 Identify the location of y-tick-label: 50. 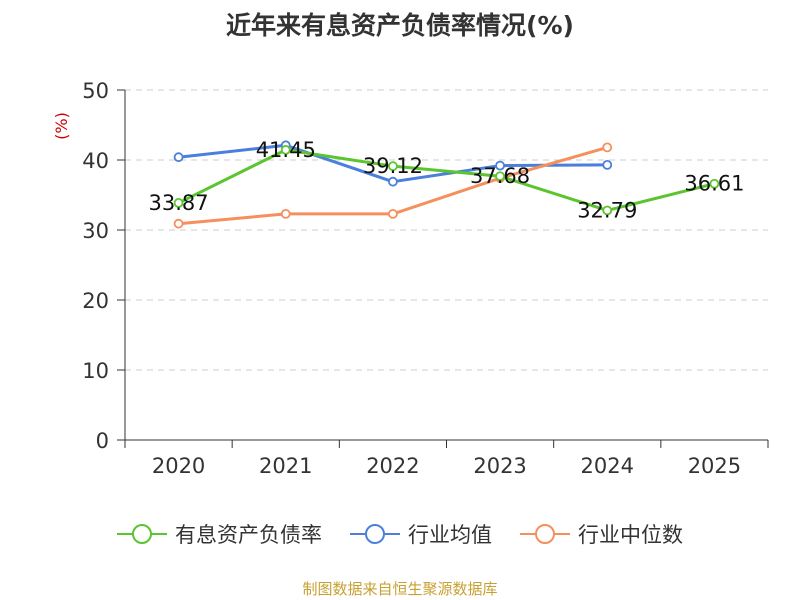
(95, 91).